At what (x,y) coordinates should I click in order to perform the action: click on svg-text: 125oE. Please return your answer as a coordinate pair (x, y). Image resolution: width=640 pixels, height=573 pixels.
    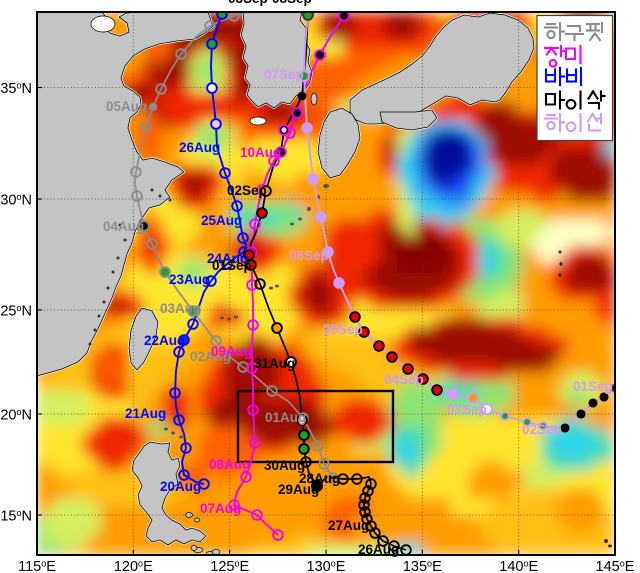
    Looking at the image, I should click on (229, 566).